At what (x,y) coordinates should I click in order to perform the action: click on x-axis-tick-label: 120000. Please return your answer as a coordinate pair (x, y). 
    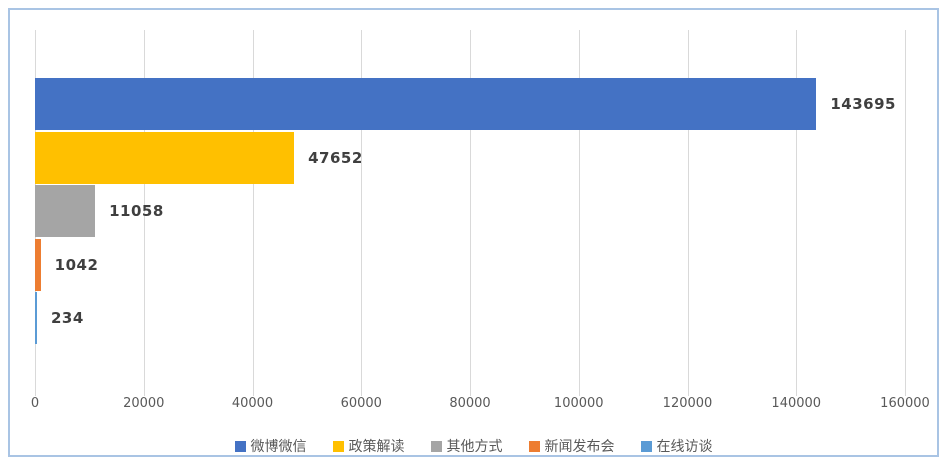
    Looking at the image, I should click on (687, 403).